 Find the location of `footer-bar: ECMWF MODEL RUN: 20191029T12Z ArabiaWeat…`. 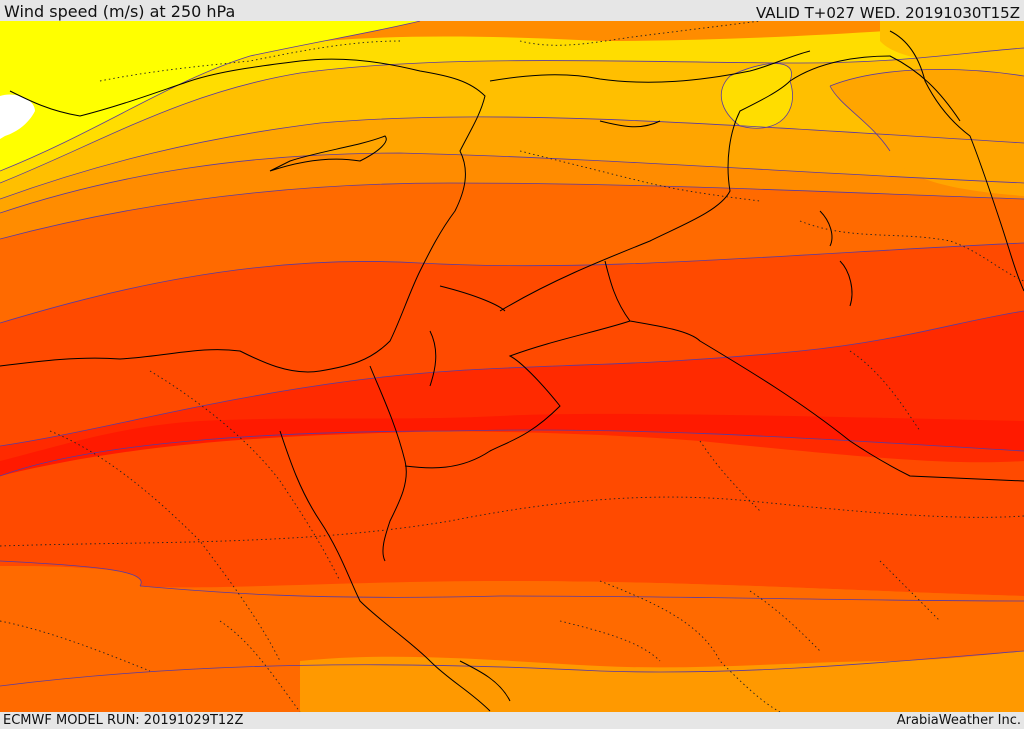

footer-bar: ECMWF MODEL RUN: 20191029T12Z ArabiaWeat… is located at coordinates (512, 720).